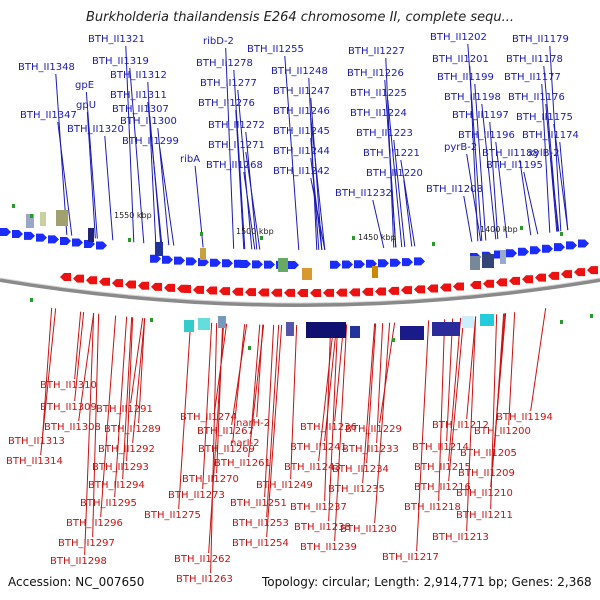  What do you see at coordinates (120, 61) in the screenshot?
I see `upper-gene-label: BTH_II1319` at bounding box center [120, 61].